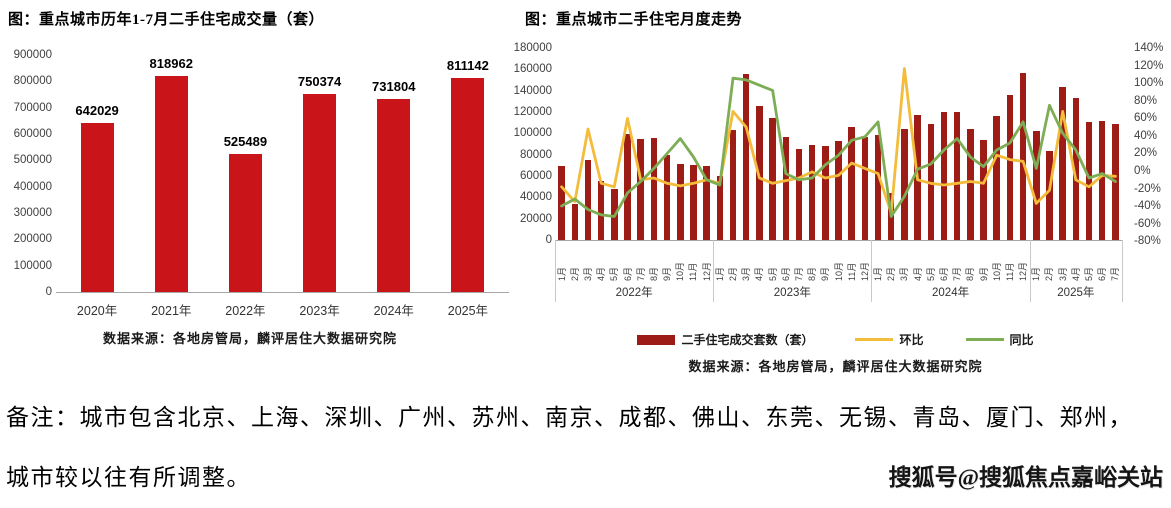  I want to click on right-y-axis-tick-label: 60%, so click(1146, 118).